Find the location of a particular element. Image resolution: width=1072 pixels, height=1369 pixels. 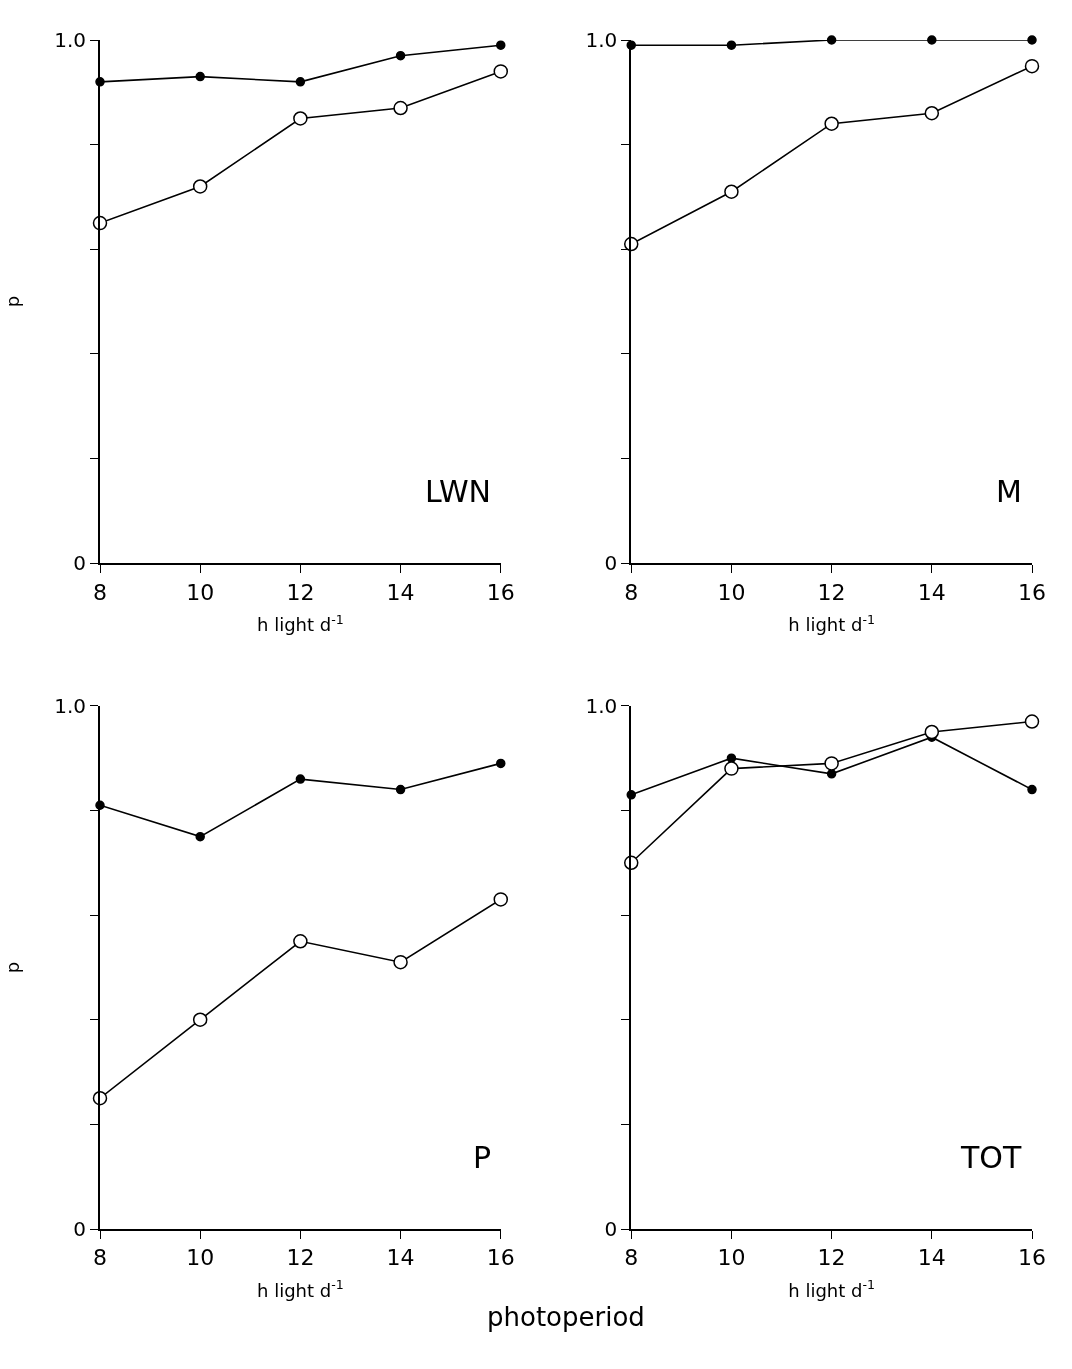

annotation: LWN is located at coordinates (458, 491).